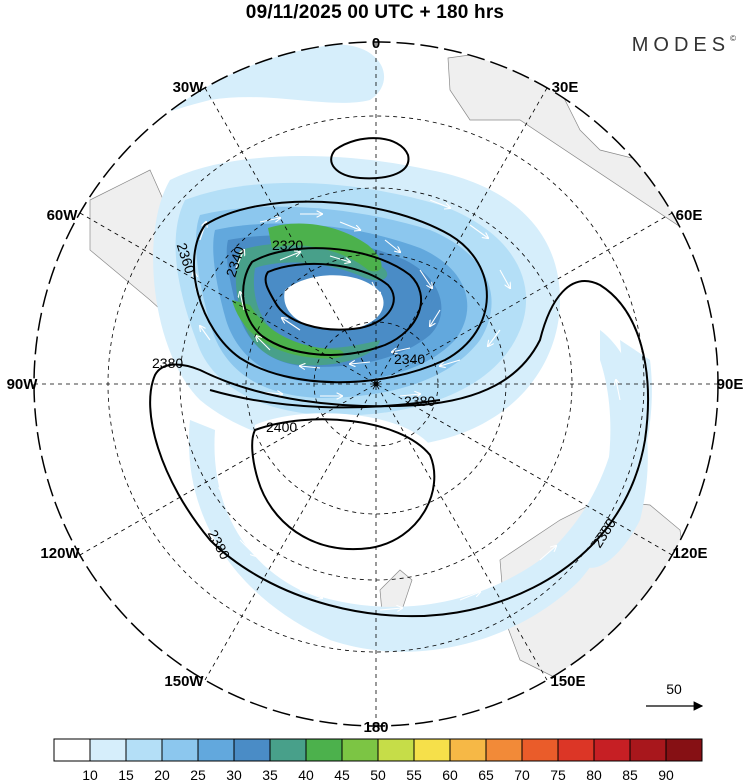 This screenshot has width=750, height=782. What do you see at coordinates (666, 774) in the screenshot?
I see `colorbar-tick-label: 90` at bounding box center [666, 774].